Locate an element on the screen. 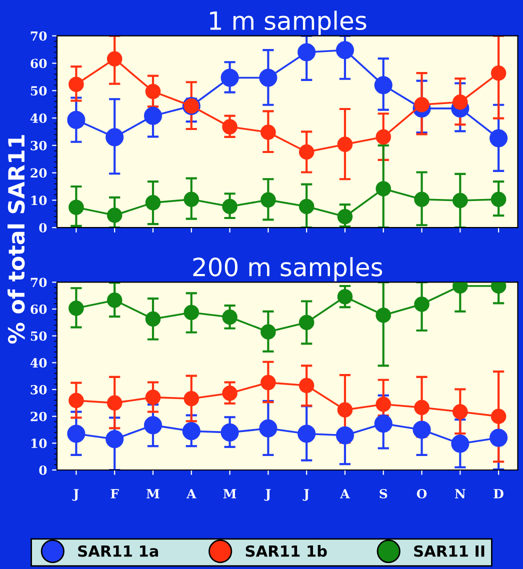 This screenshot has width=523, height=569. x-tick-label: O is located at coordinates (421, 493).